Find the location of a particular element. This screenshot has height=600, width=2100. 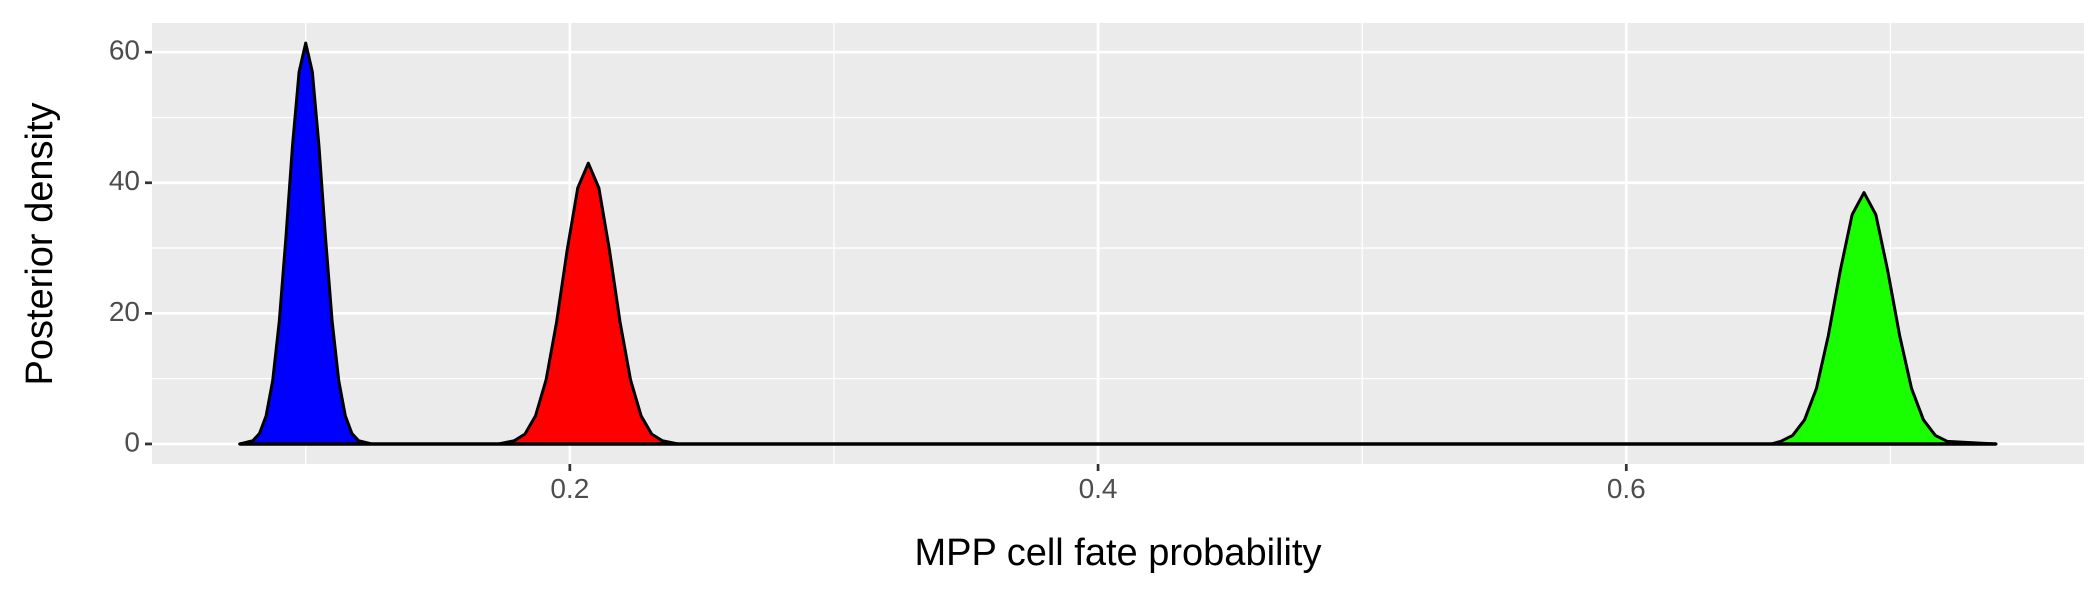

y-tick-label: 0 is located at coordinates (132, 441).